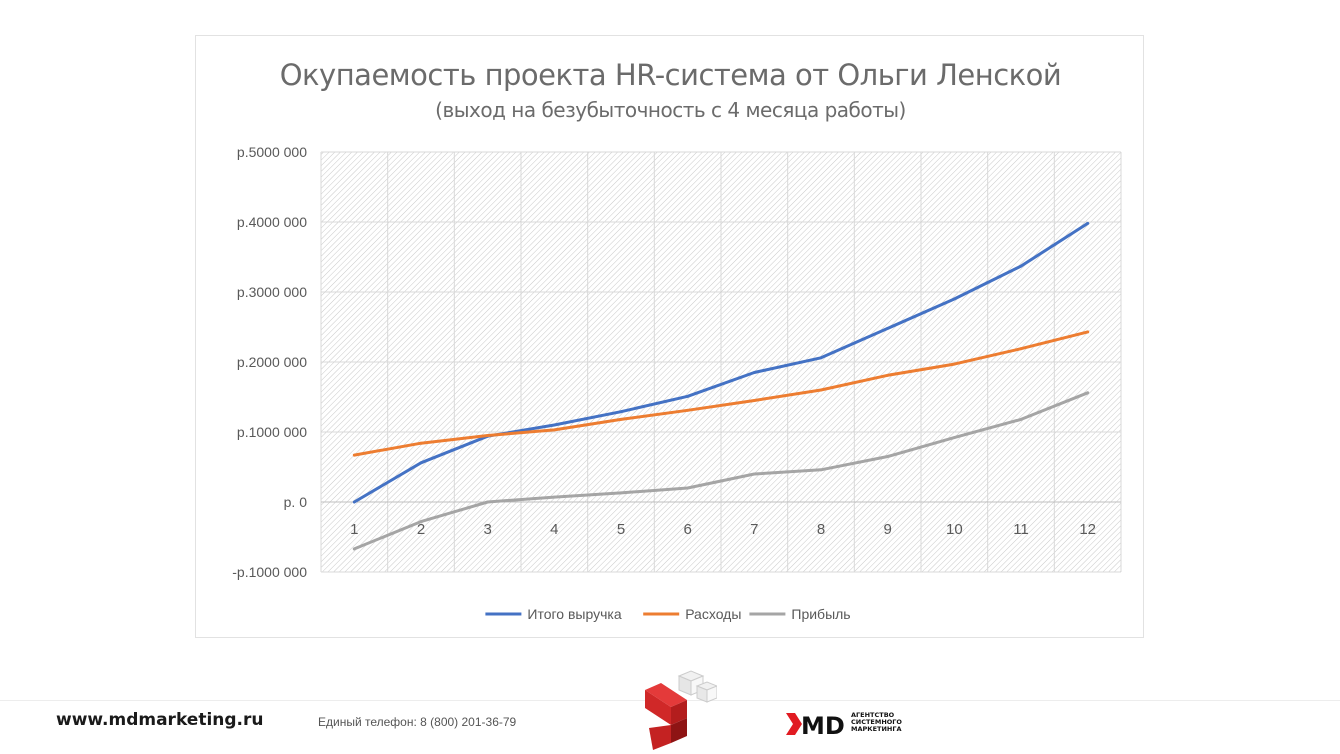 The height and width of the screenshot is (754, 1340). Describe the element at coordinates (487, 529) in the screenshot. I see `x-tick-label: 3` at that location.